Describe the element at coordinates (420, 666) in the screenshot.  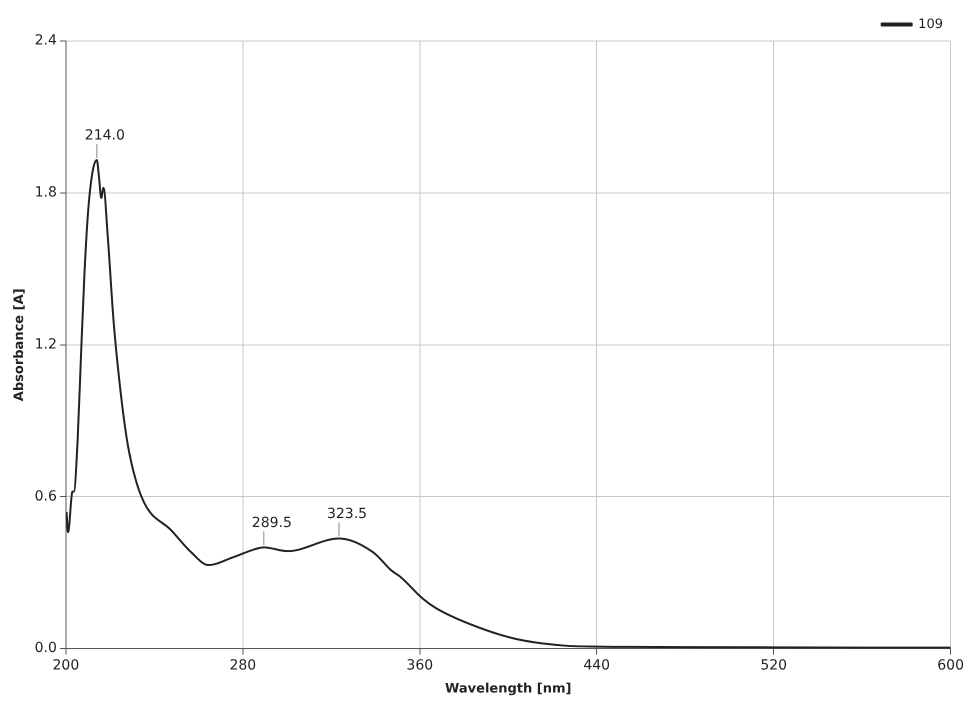
I see `x-tick-label: 360` at that location.